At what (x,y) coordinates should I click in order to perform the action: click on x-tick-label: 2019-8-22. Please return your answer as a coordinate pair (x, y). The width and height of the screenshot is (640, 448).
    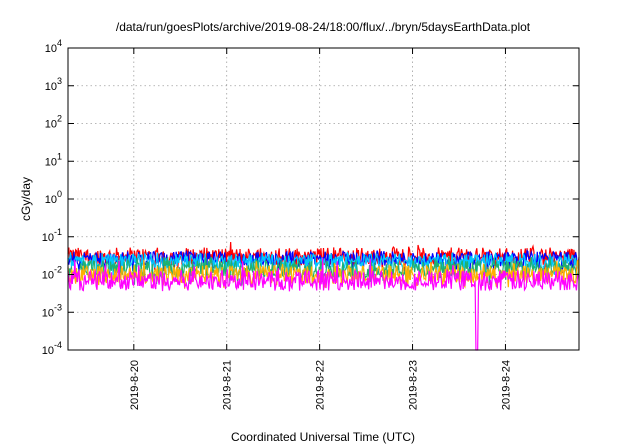
    Looking at the image, I should click on (321, 385).